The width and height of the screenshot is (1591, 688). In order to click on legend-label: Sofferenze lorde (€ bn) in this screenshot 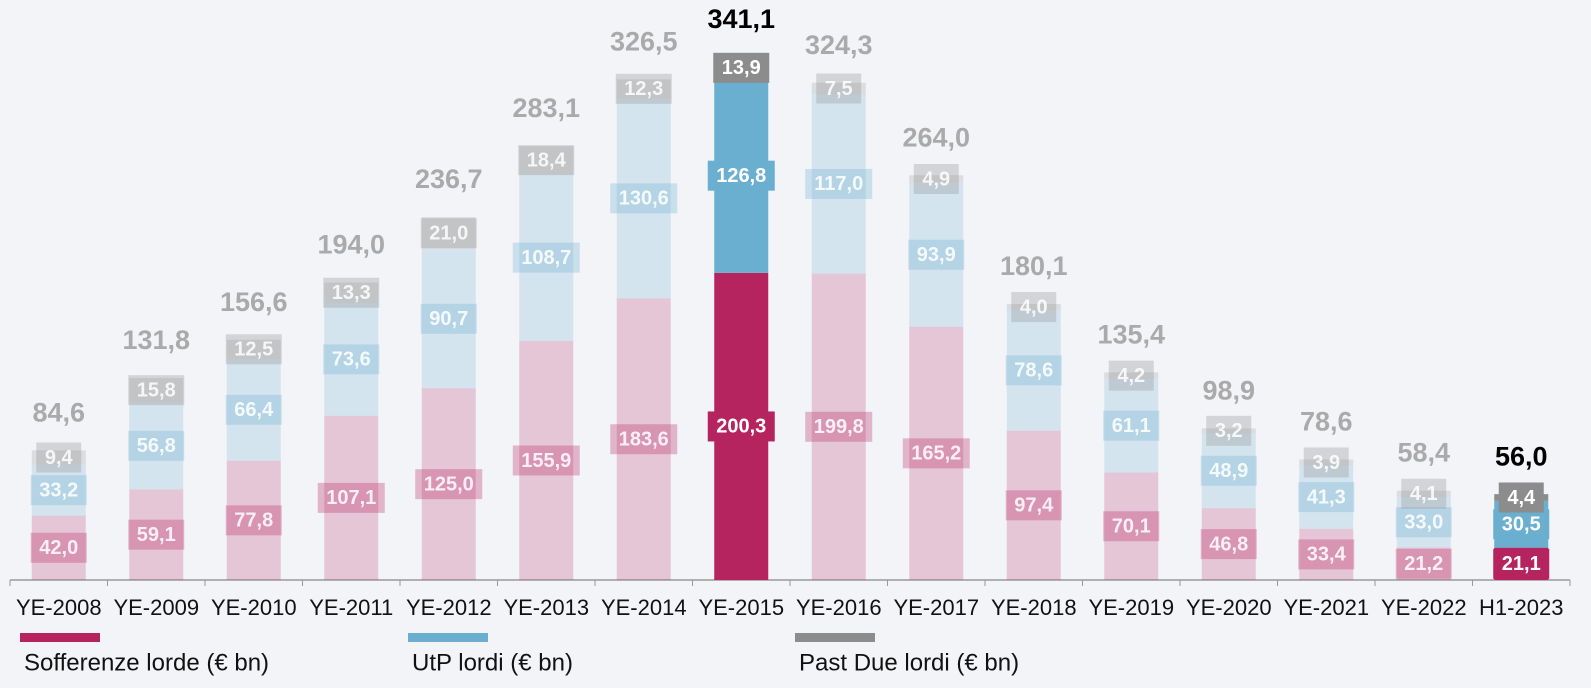, I will do `click(146, 662)`.